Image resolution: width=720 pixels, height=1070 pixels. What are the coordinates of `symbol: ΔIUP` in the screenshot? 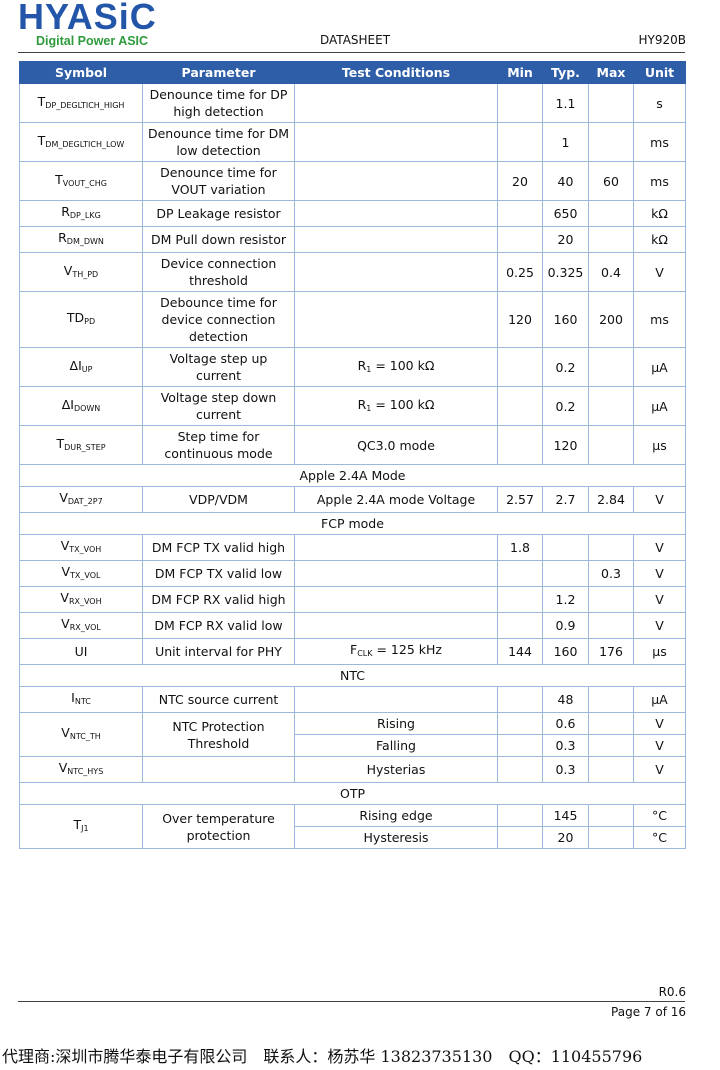 It's located at (81, 367).